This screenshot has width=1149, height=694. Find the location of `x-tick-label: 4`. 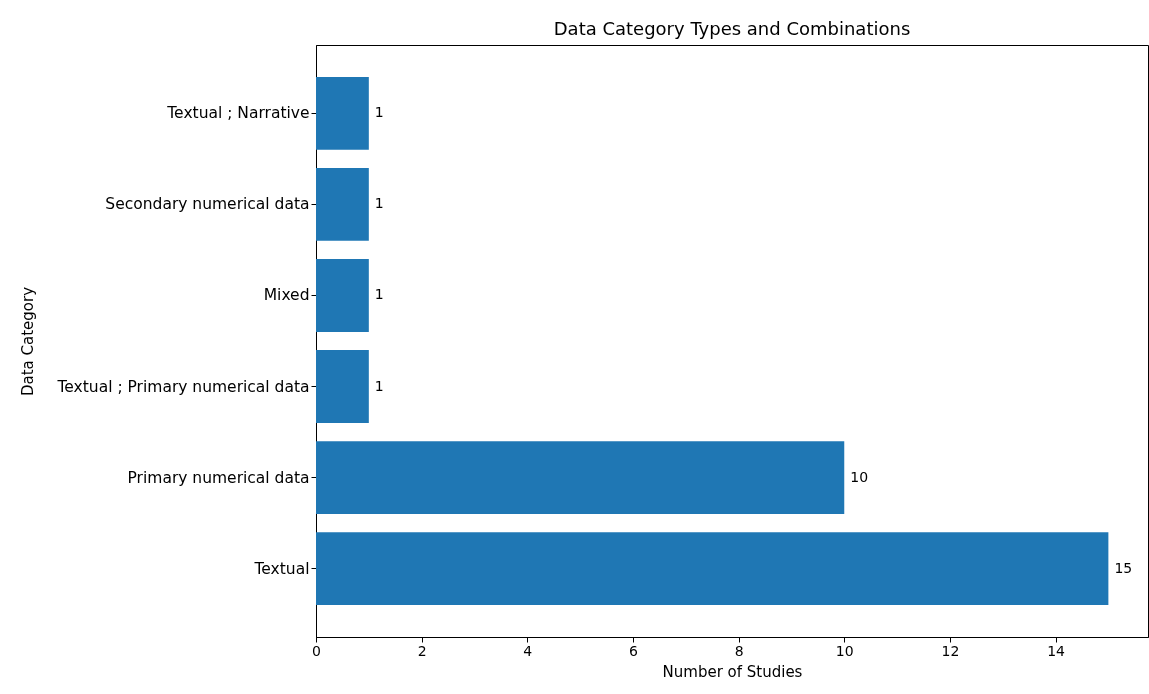

x-tick-label: 4 is located at coordinates (528, 650).